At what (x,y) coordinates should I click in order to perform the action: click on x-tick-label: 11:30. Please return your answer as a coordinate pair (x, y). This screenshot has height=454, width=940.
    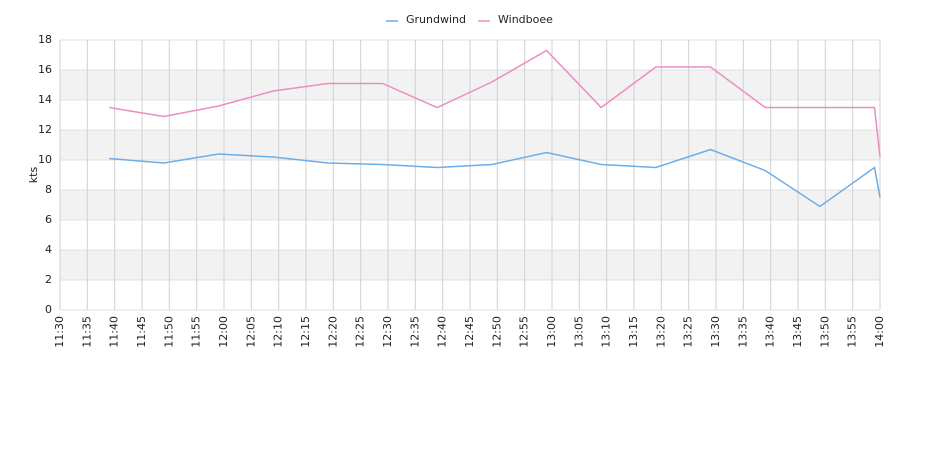
    Looking at the image, I should click on (59, 332).